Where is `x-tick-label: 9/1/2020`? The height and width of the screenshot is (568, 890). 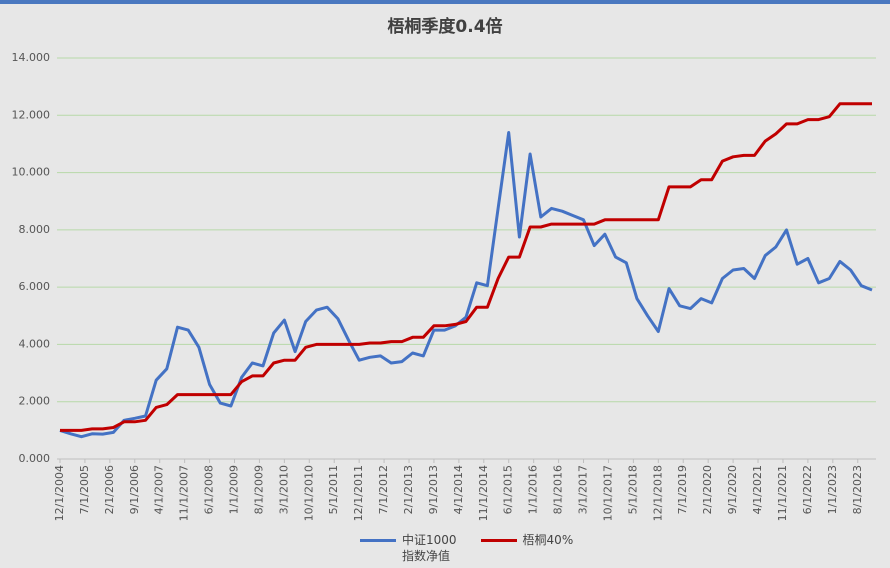
x-tick-label: 9/1/2020 is located at coordinates (732, 489).